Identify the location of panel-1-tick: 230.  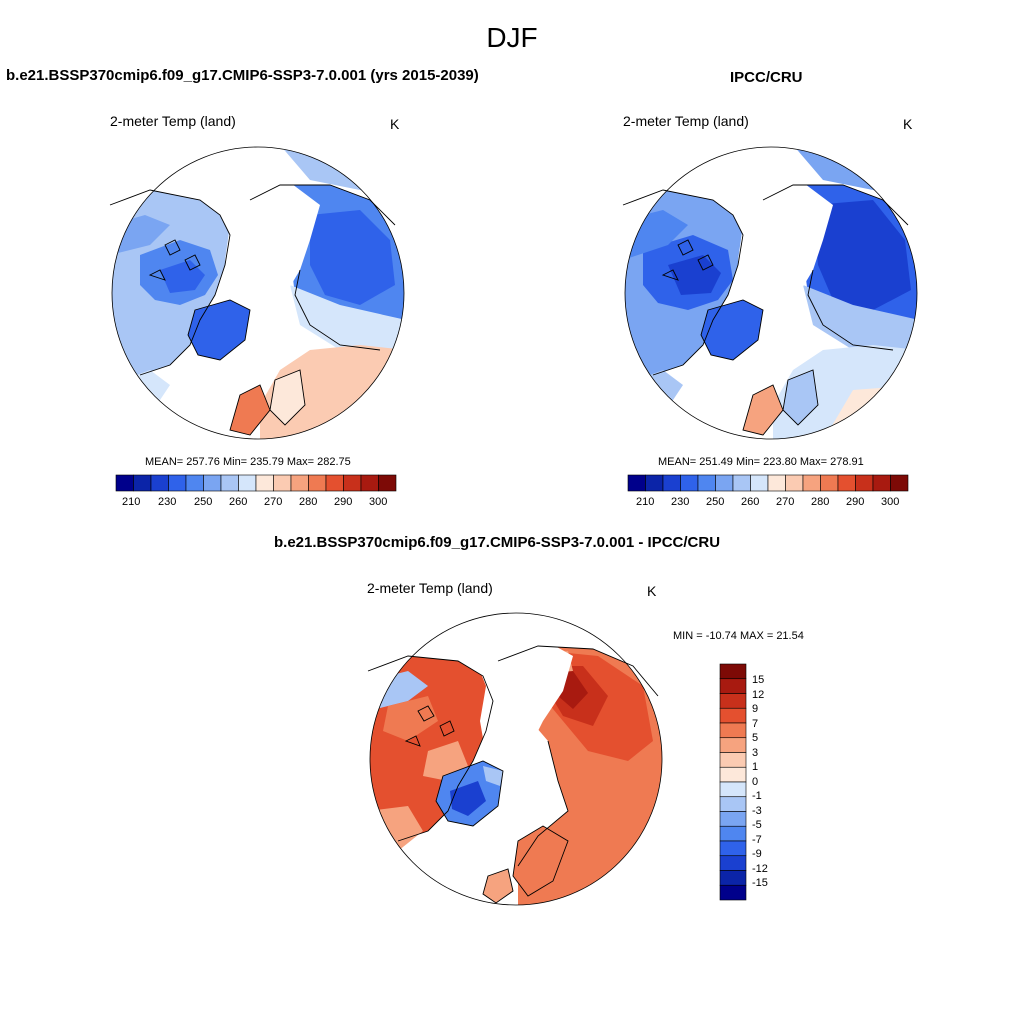
(167, 502).